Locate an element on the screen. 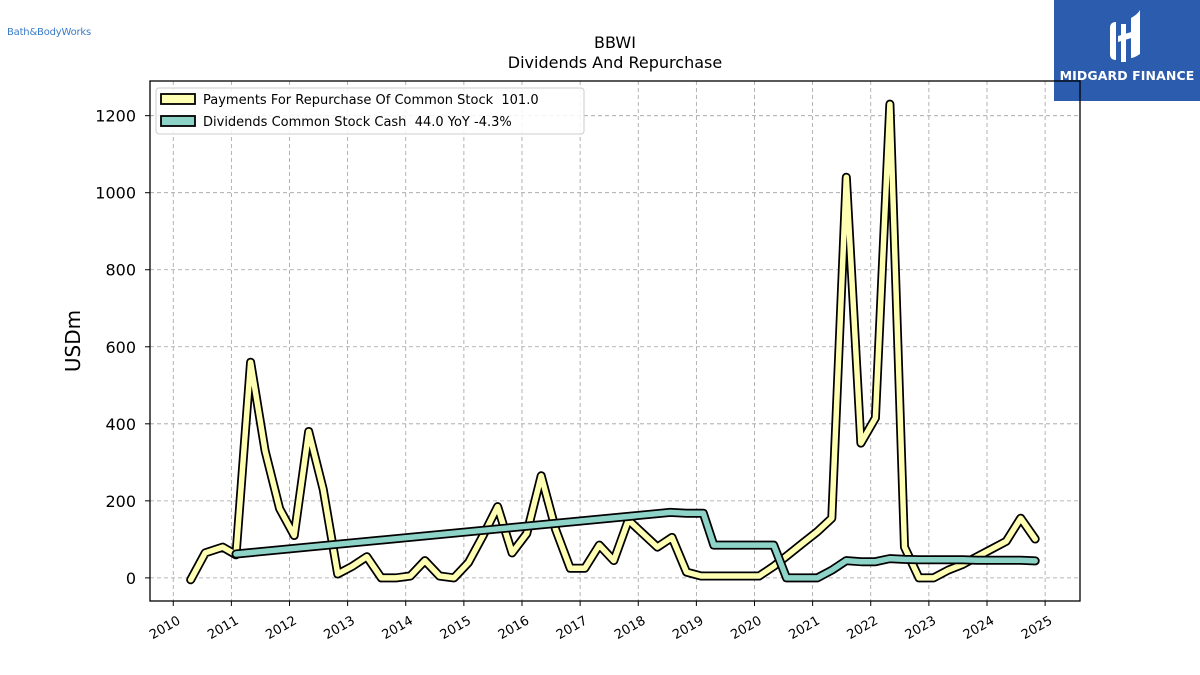 Image resolution: width=1200 pixels, height=675 pixels. midgard-logo-icon is located at coordinates (1125, 36).